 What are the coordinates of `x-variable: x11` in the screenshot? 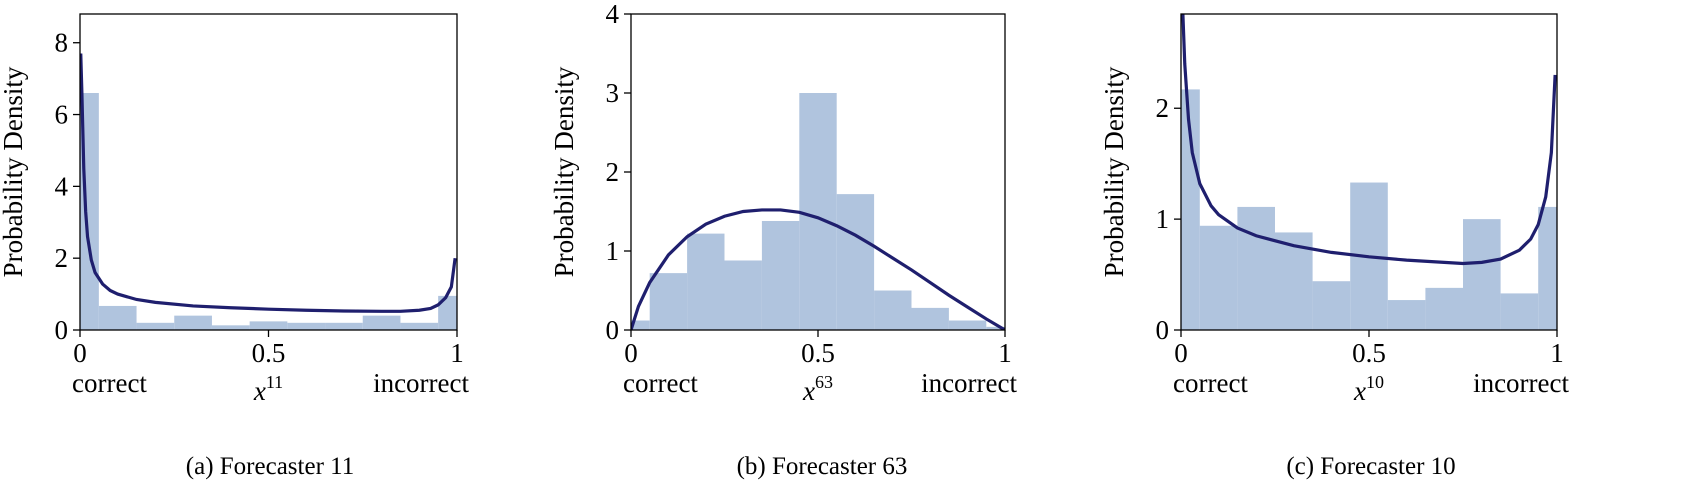 It's located at (268, 389).